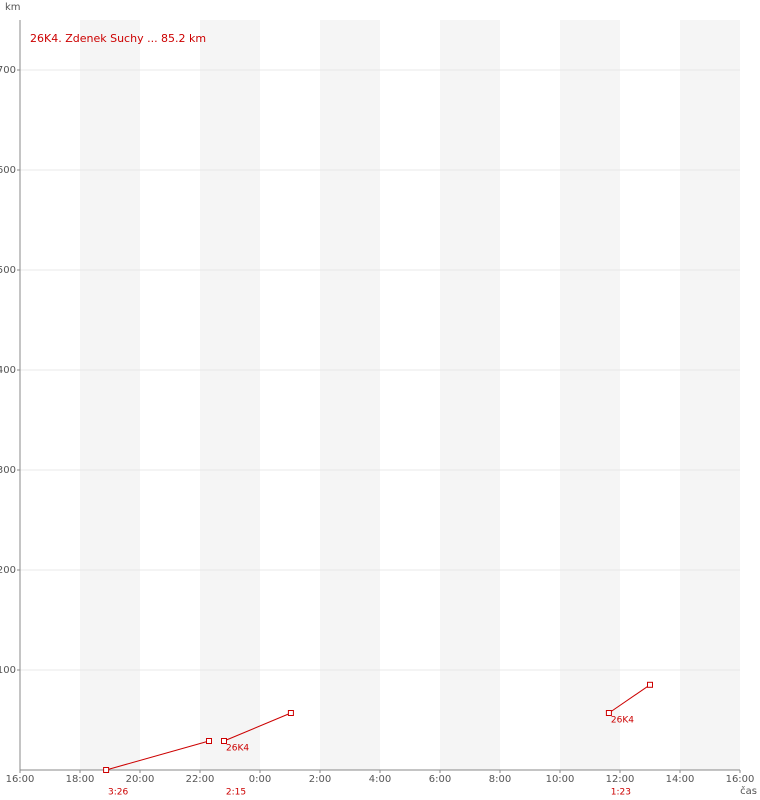 The height and width of the screenshot is (800, 760). What do you see at coordinates (200, 779) in the screenshot?
I see `x-tick-label: 22:00` at bounding box center [200, 779].